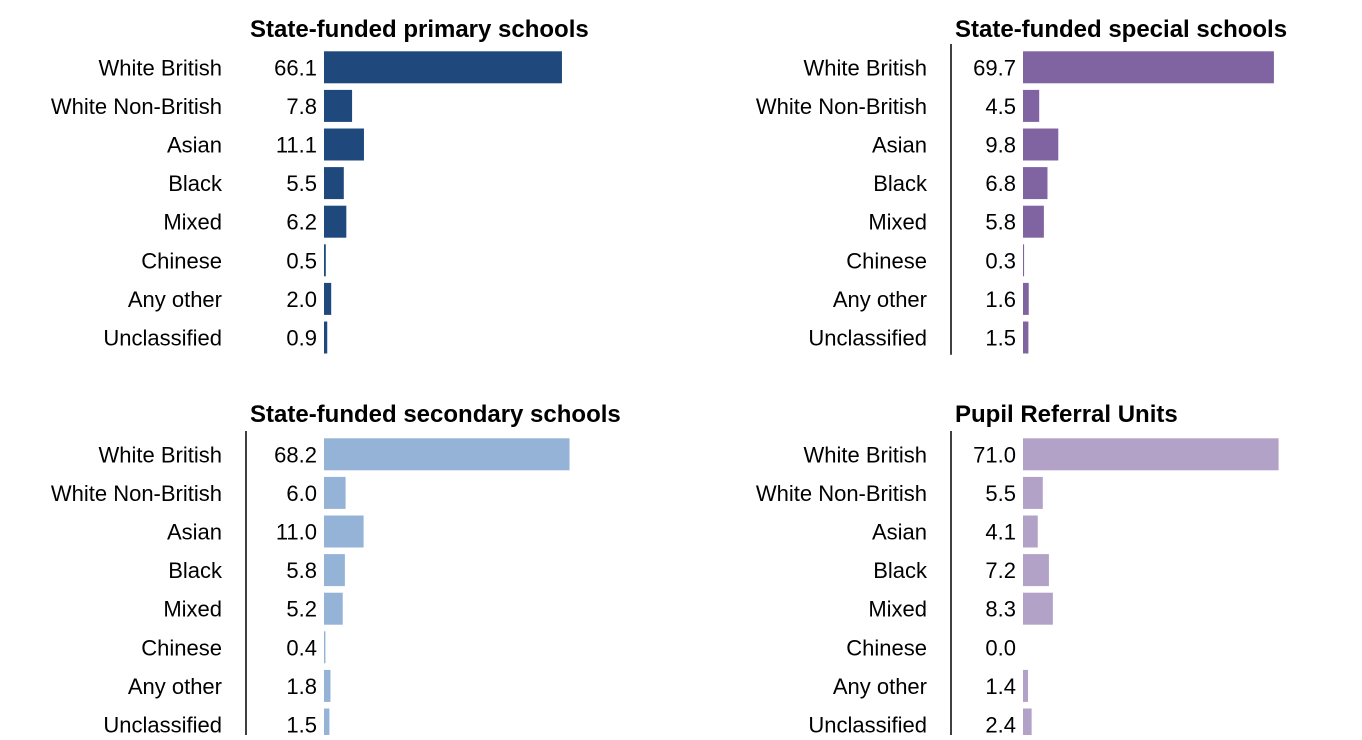 This screenshot has height=740, width=1362. What do you see at coordinates (1000, 493) in the screenshot?
I see `data-label-white-non-british: 5.5` at bounding box center [1000, 493].